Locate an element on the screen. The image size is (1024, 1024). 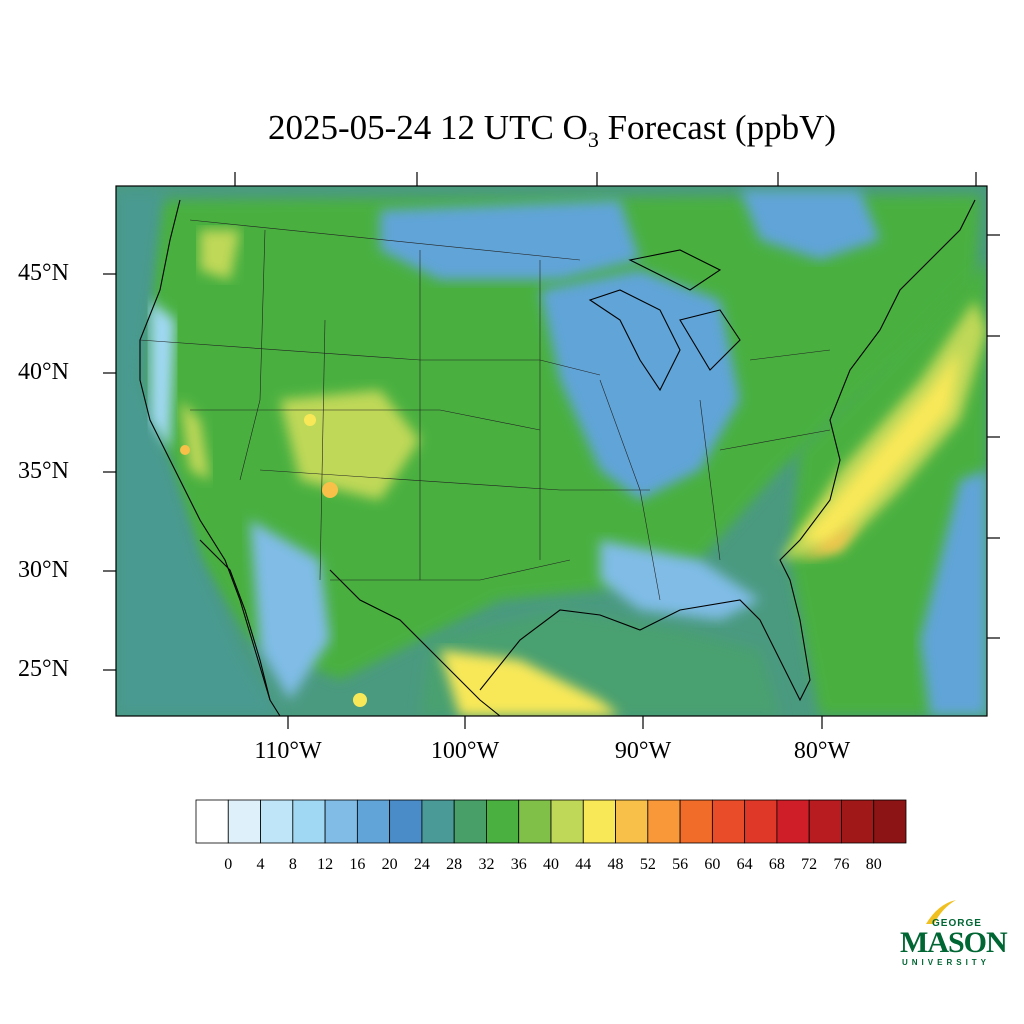
lon-label-100: 100°W is located at coordinates (465, 751).